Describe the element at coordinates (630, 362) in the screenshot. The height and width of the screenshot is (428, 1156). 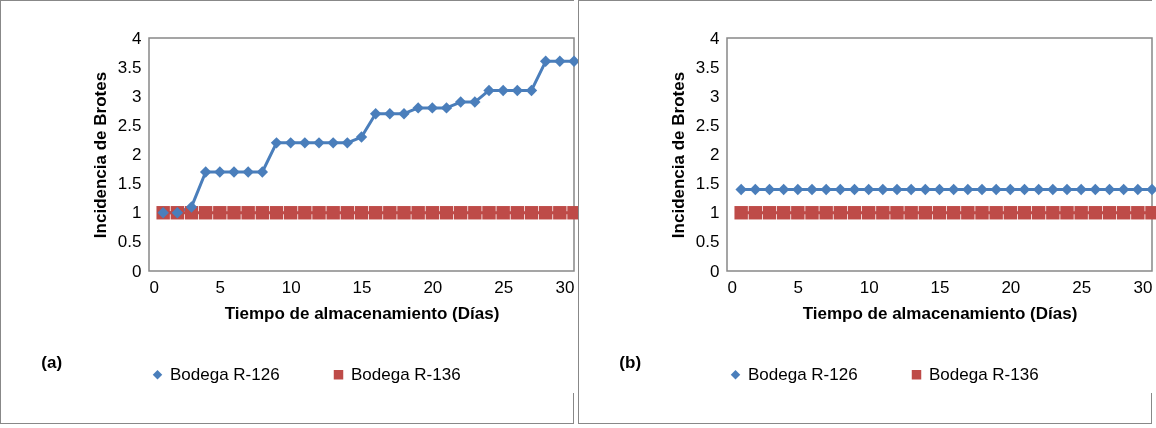
I see `text: (b)` at that location.